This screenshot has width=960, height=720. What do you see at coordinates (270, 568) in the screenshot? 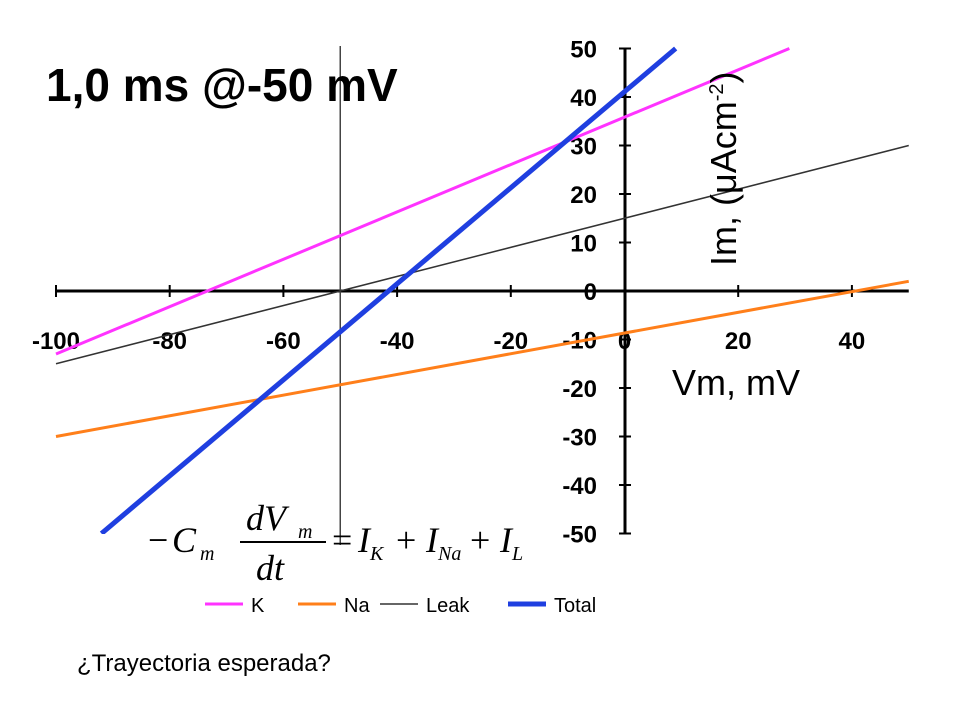
I see `eq-dt: dt` at bounding box center [270, 568].